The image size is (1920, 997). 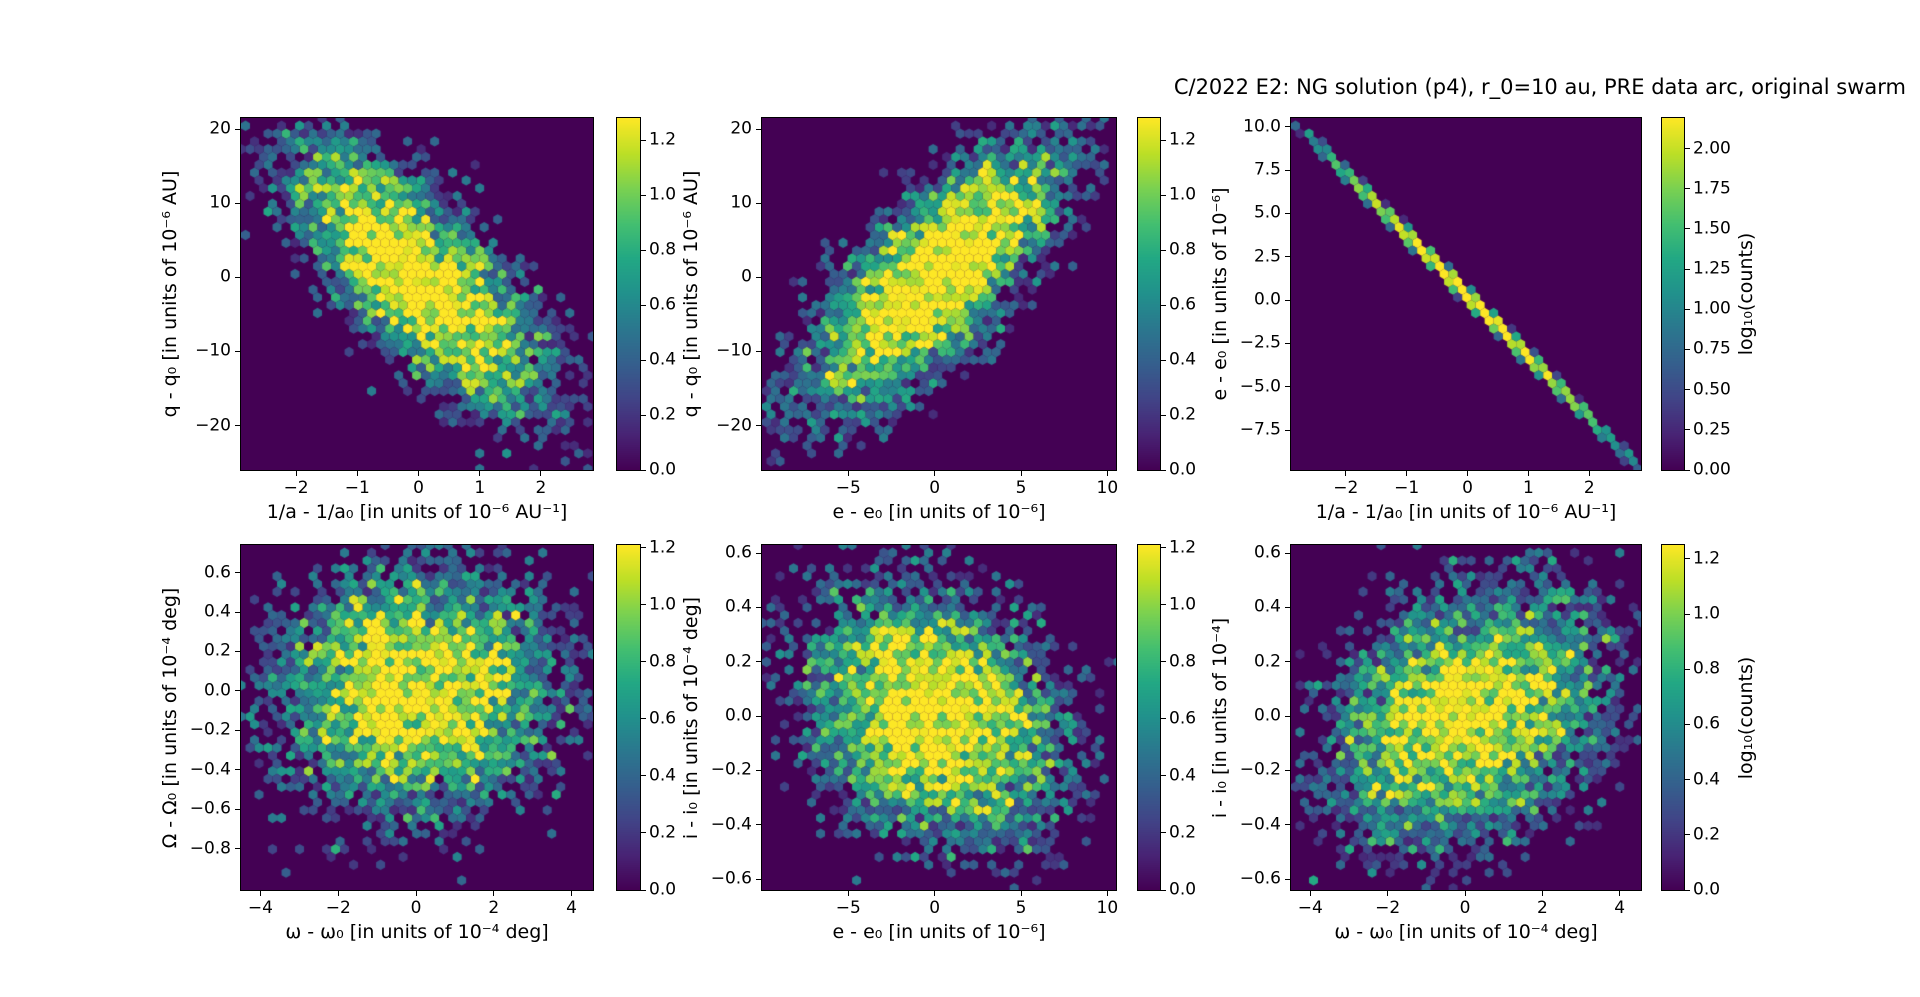 I want to click on y-tick-label: 0.6, so click(x=738, y=552).